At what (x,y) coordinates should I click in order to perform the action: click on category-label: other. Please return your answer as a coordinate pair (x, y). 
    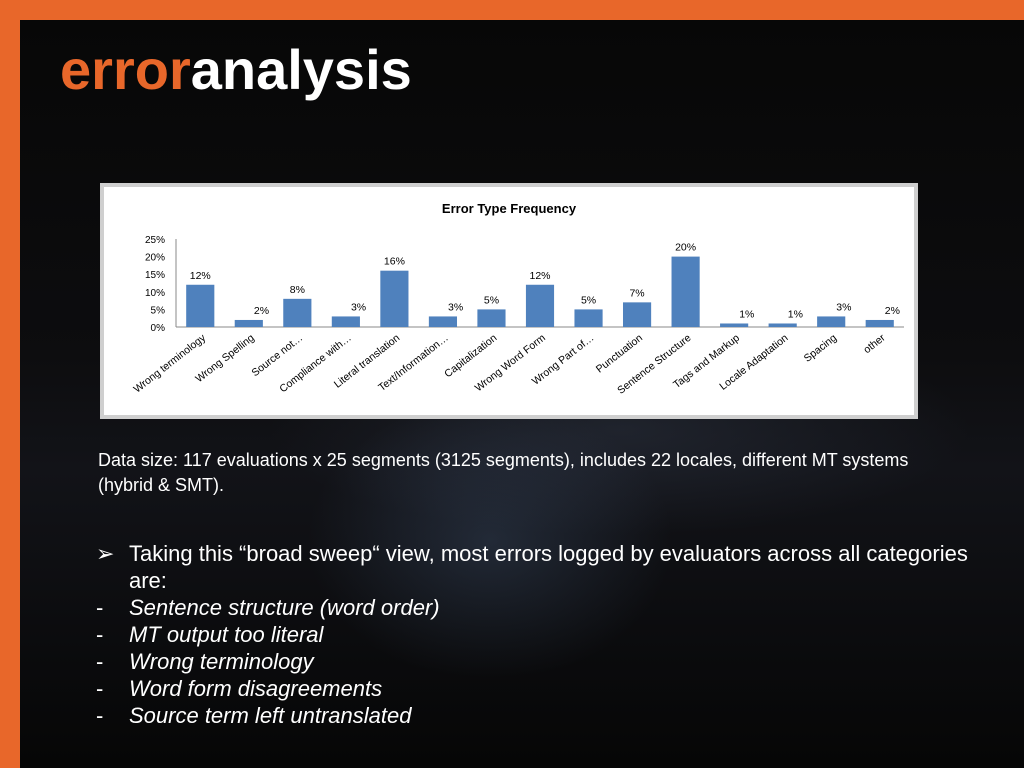
    Looking at the image, I should click on (874, 344).